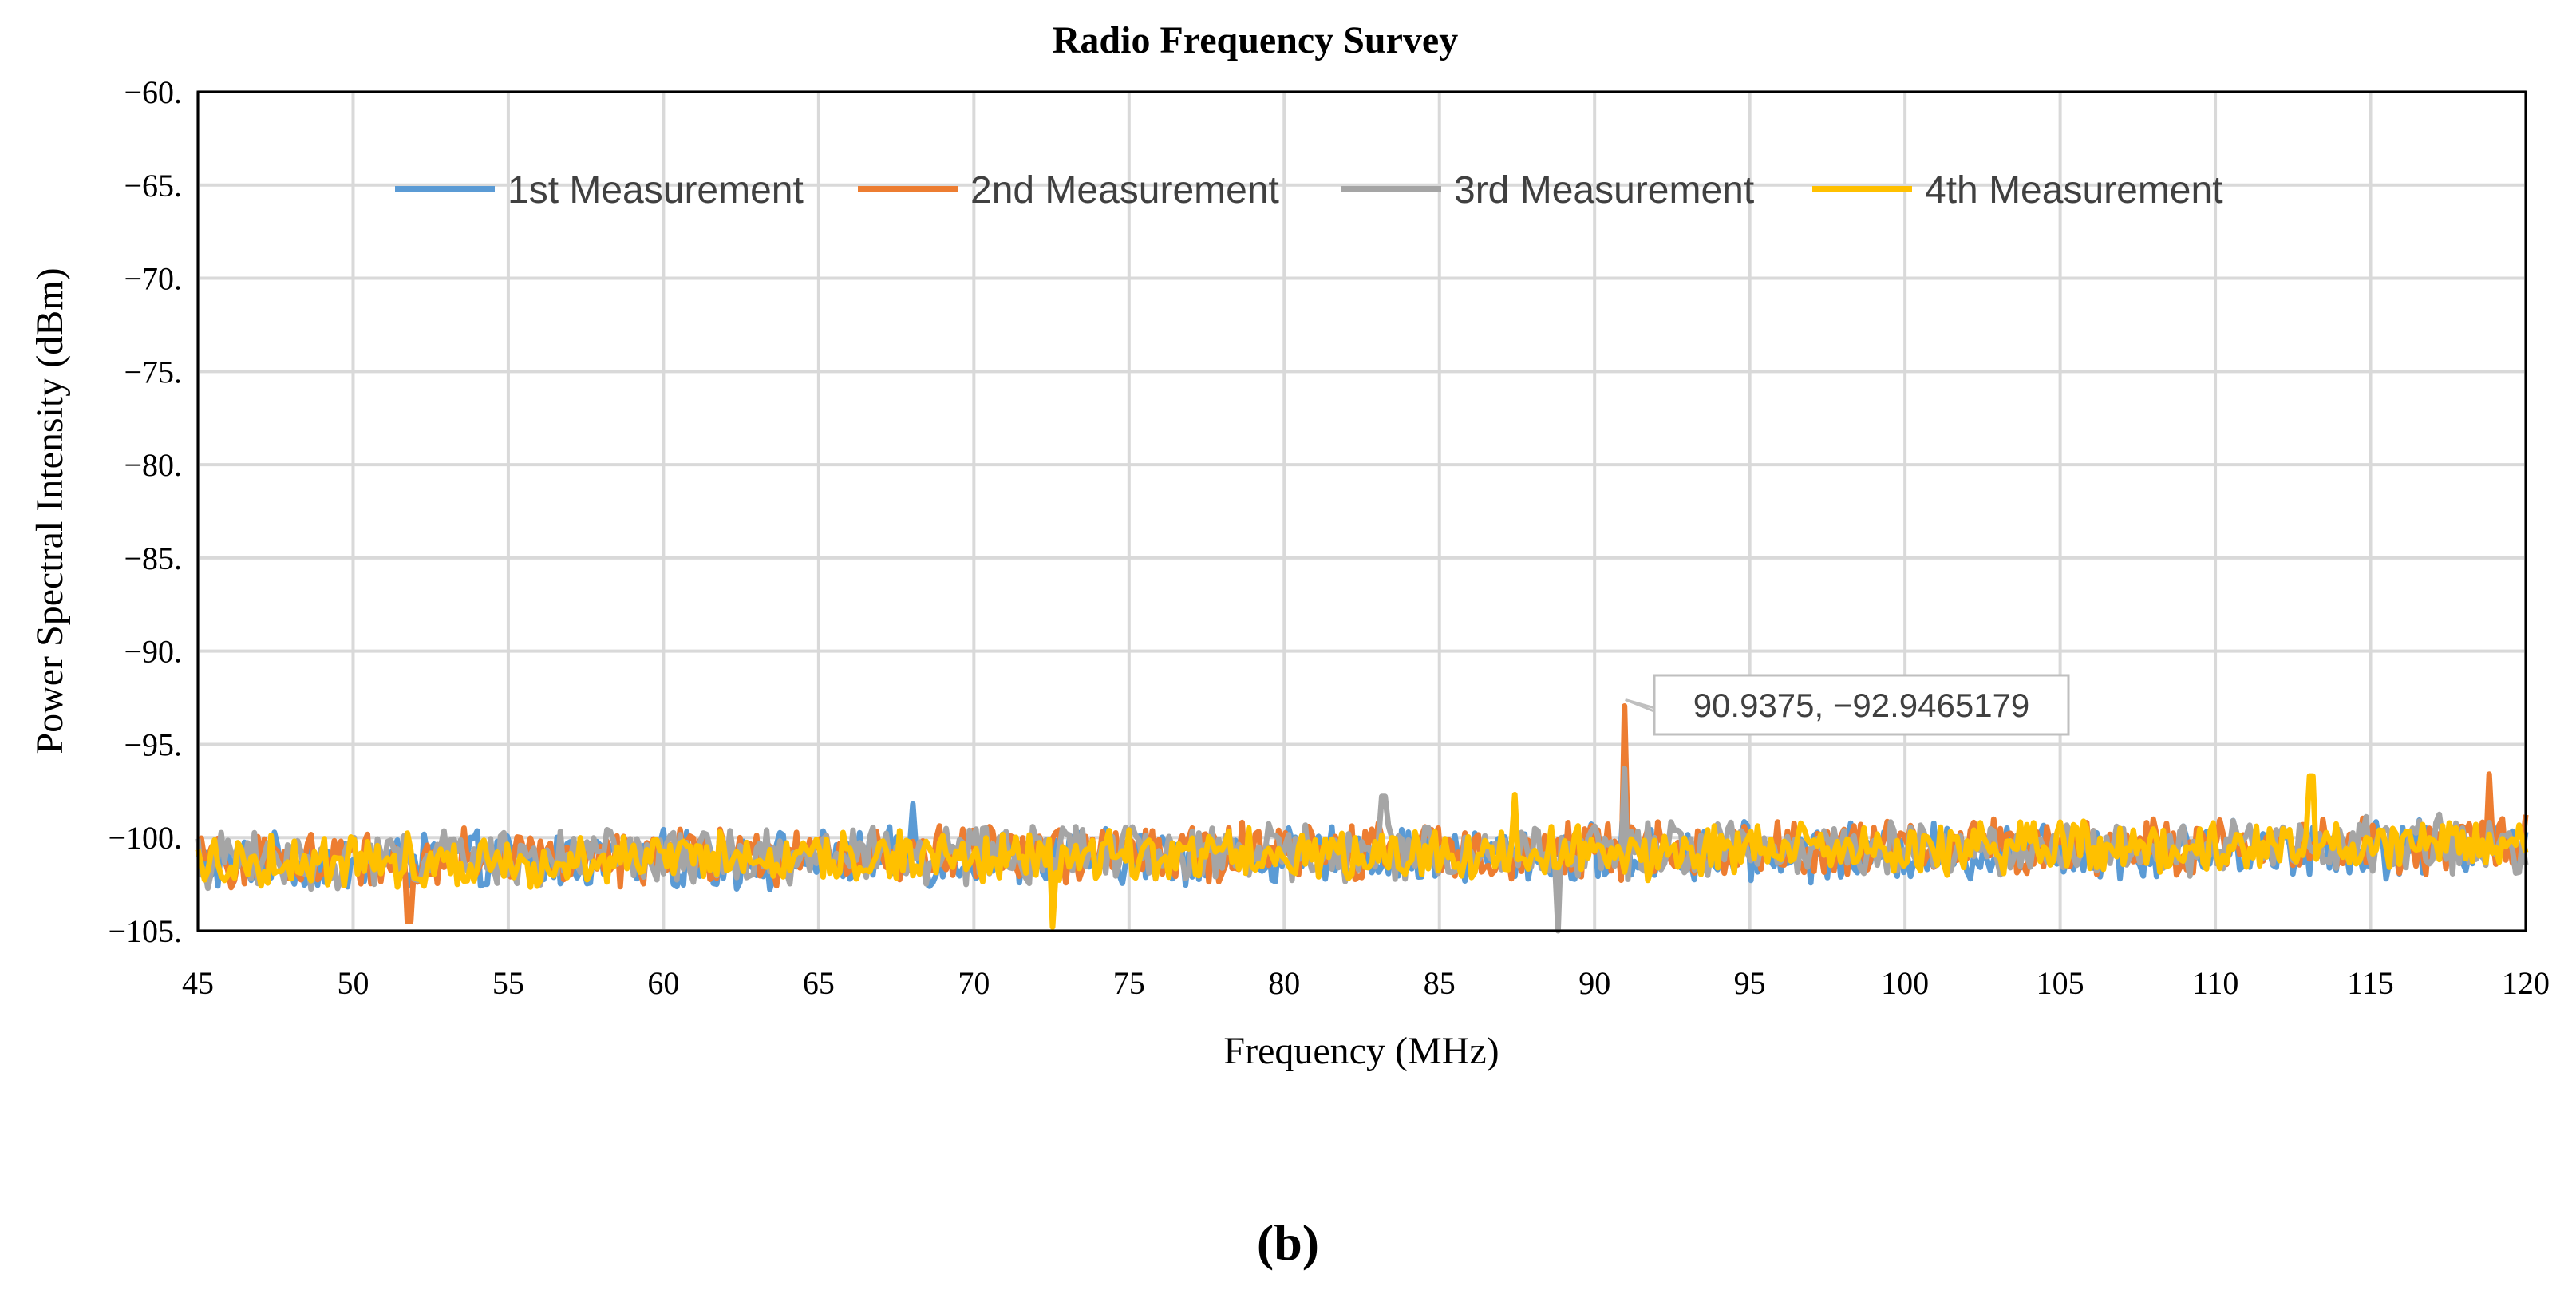  What do you see at coordinates (353, 983) in the screenshot?
I see `x-tick-label: 50` at bounding box center [353, 983].